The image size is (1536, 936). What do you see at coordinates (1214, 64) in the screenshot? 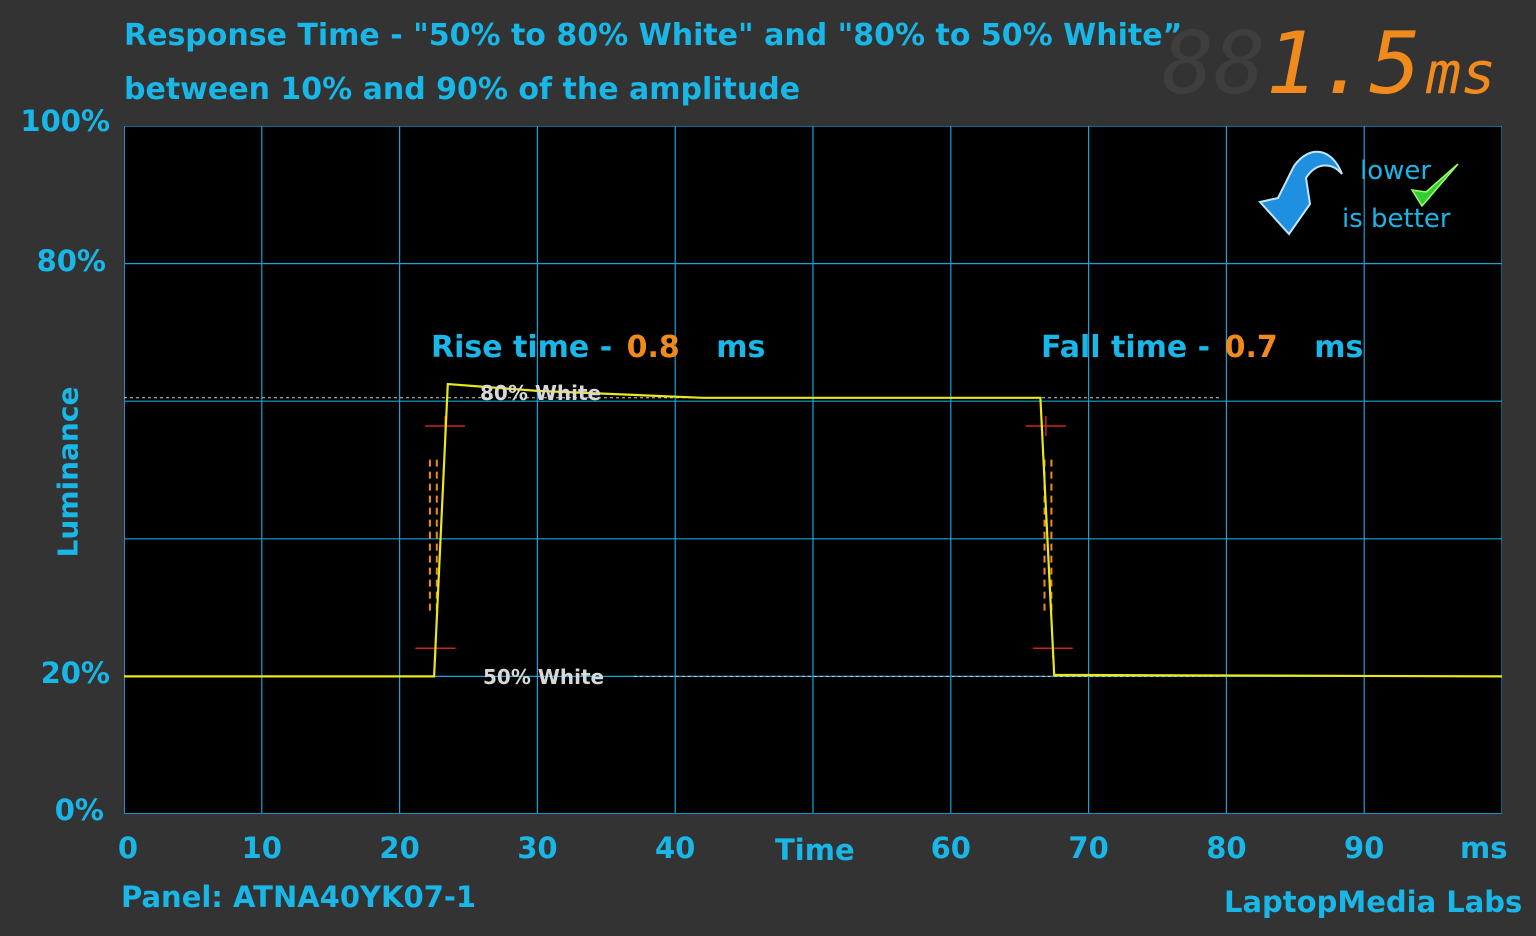
I see `display-ghost-digits: 88` at bounding box center [1214, 64].